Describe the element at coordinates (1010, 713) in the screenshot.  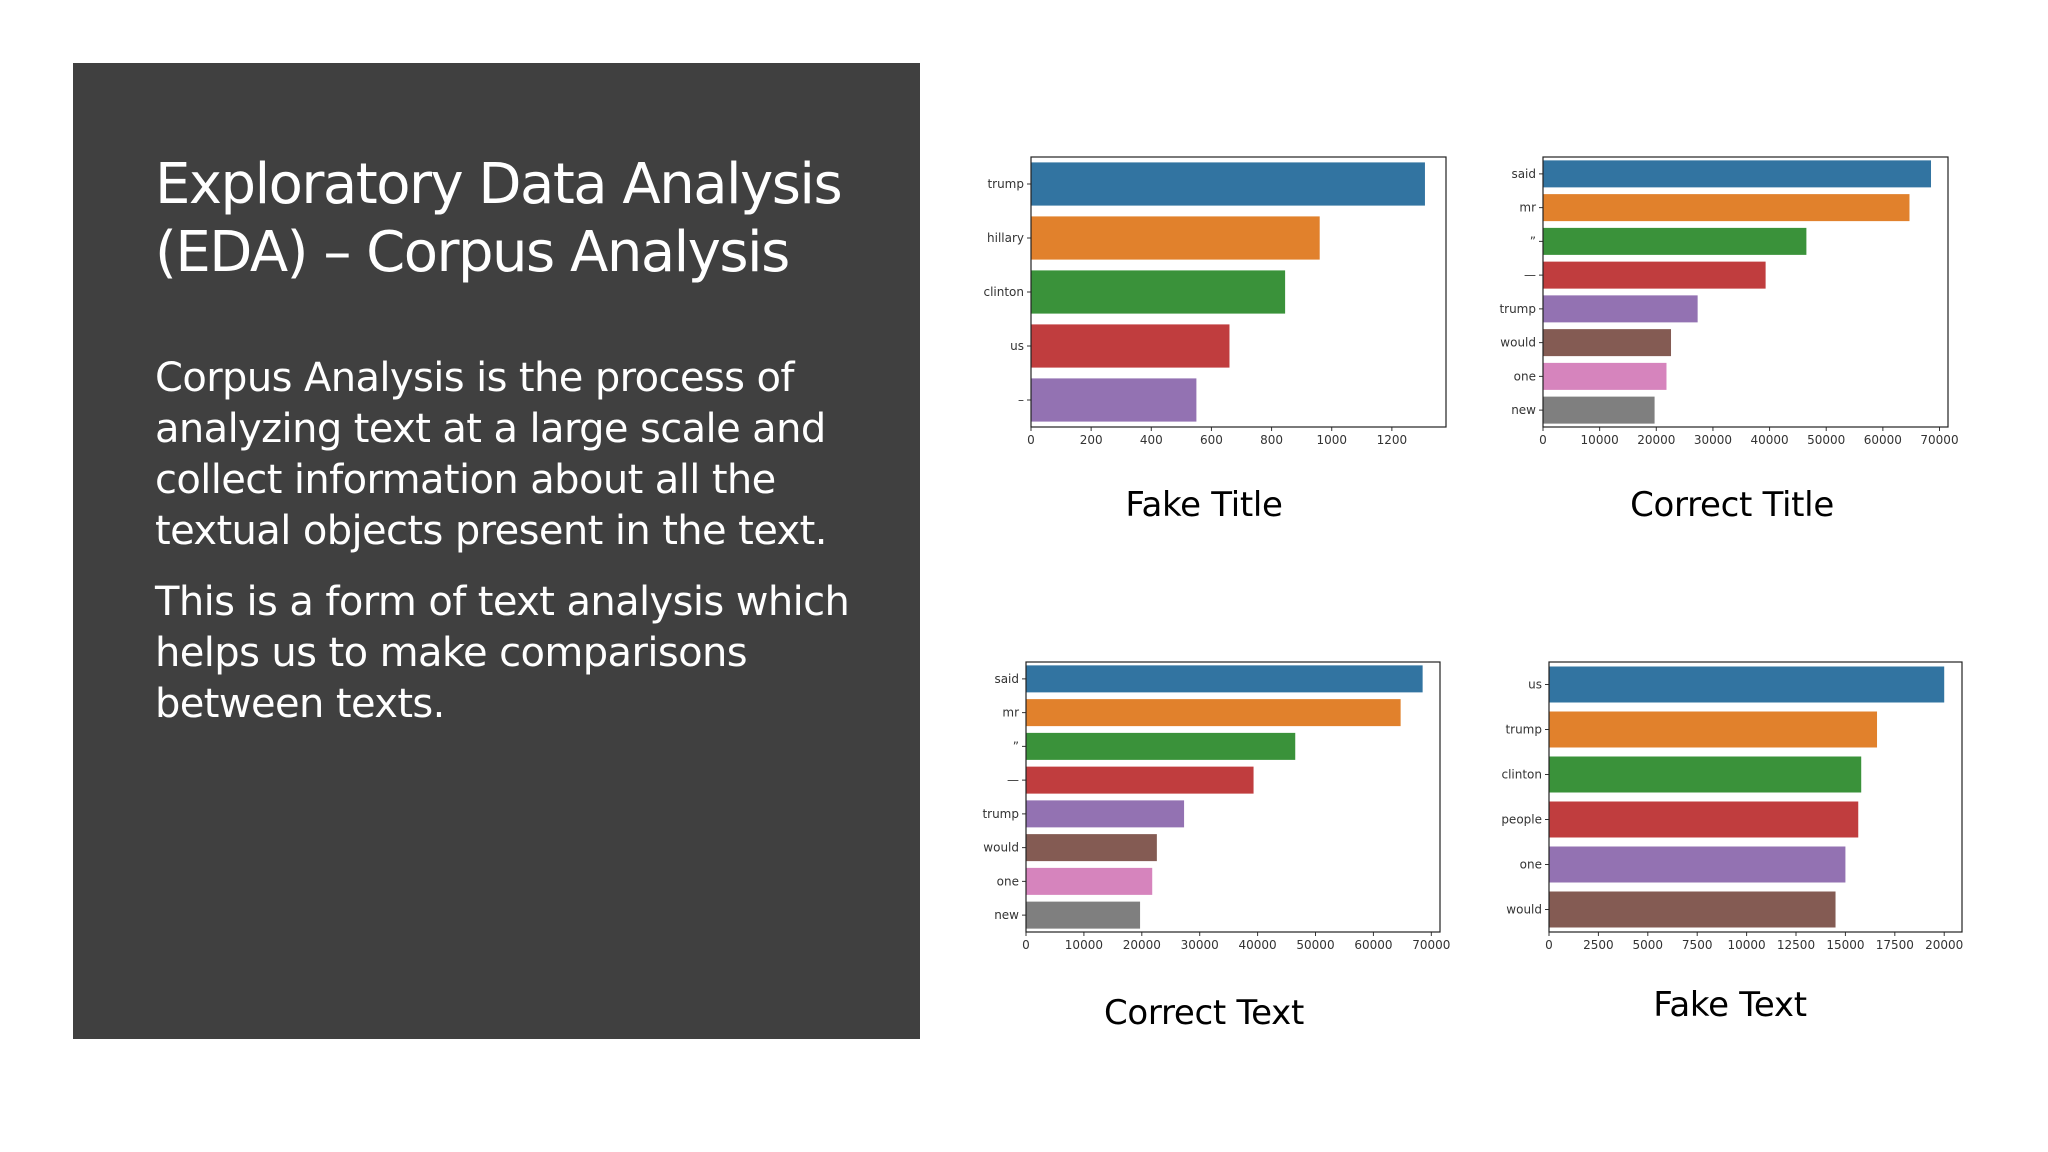
I see `y-tick-label: mr` at that location.